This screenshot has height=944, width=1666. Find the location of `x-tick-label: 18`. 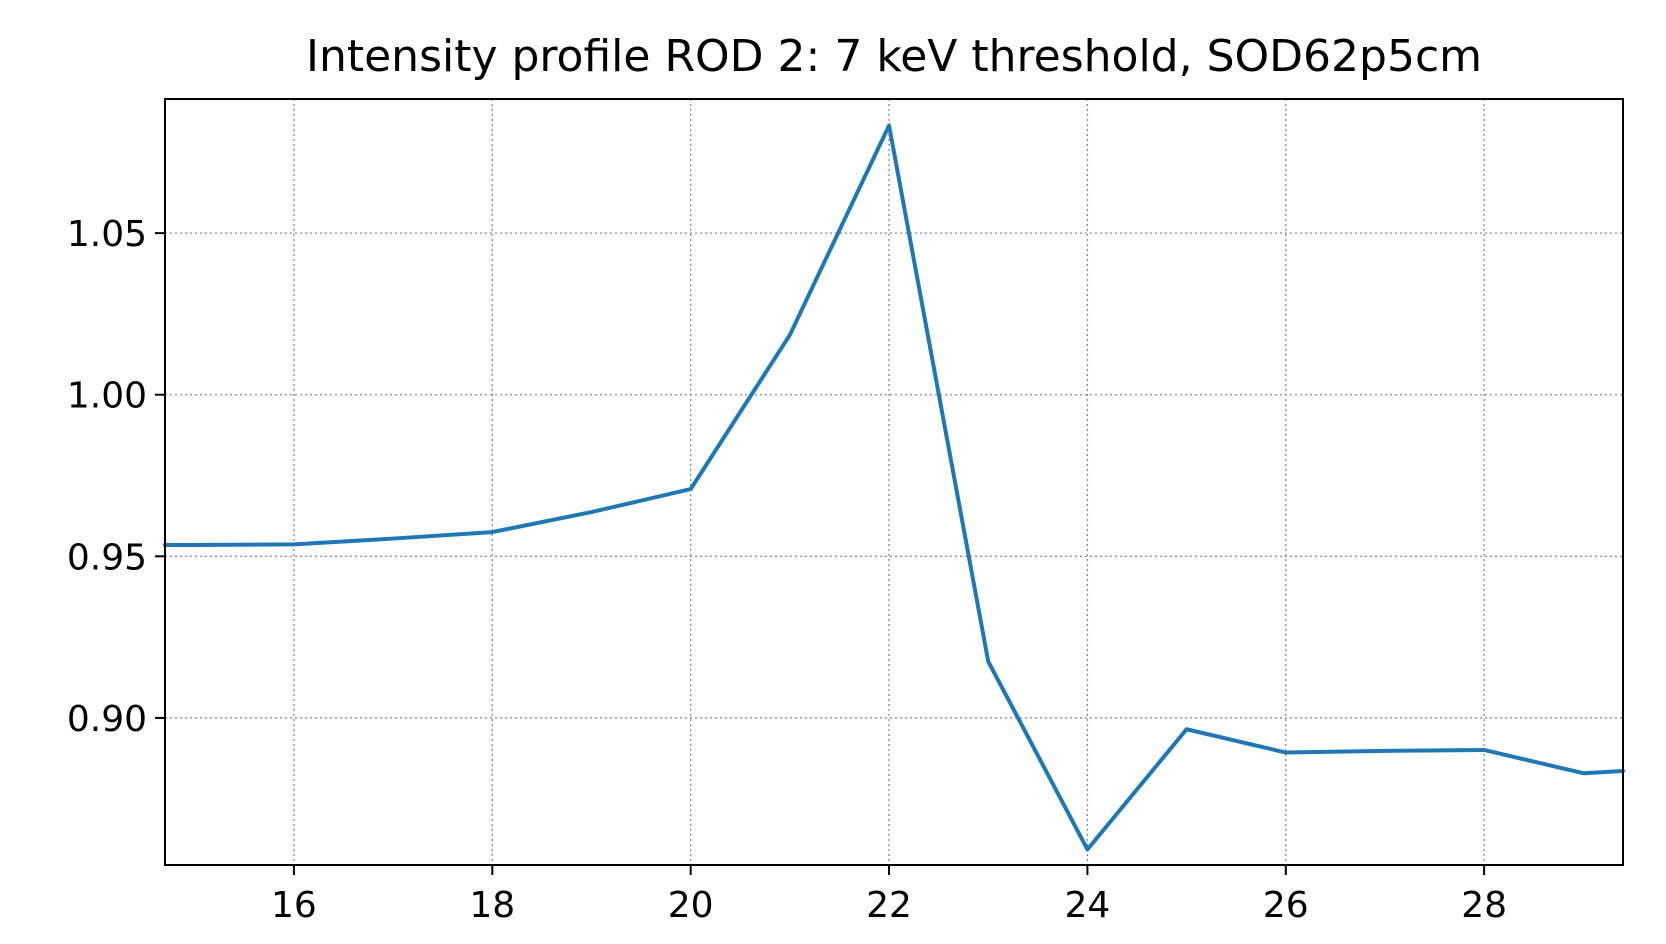

x-tick-label: 18 is located at coordinates (492, 905).